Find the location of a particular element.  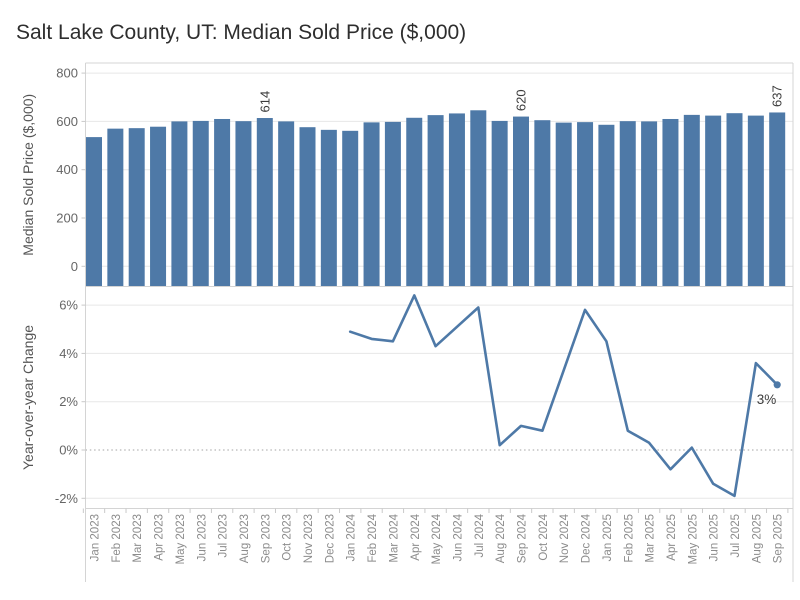

x-tick-label-jan-2025: Jan 2025 is located at coordinates (608, 537).